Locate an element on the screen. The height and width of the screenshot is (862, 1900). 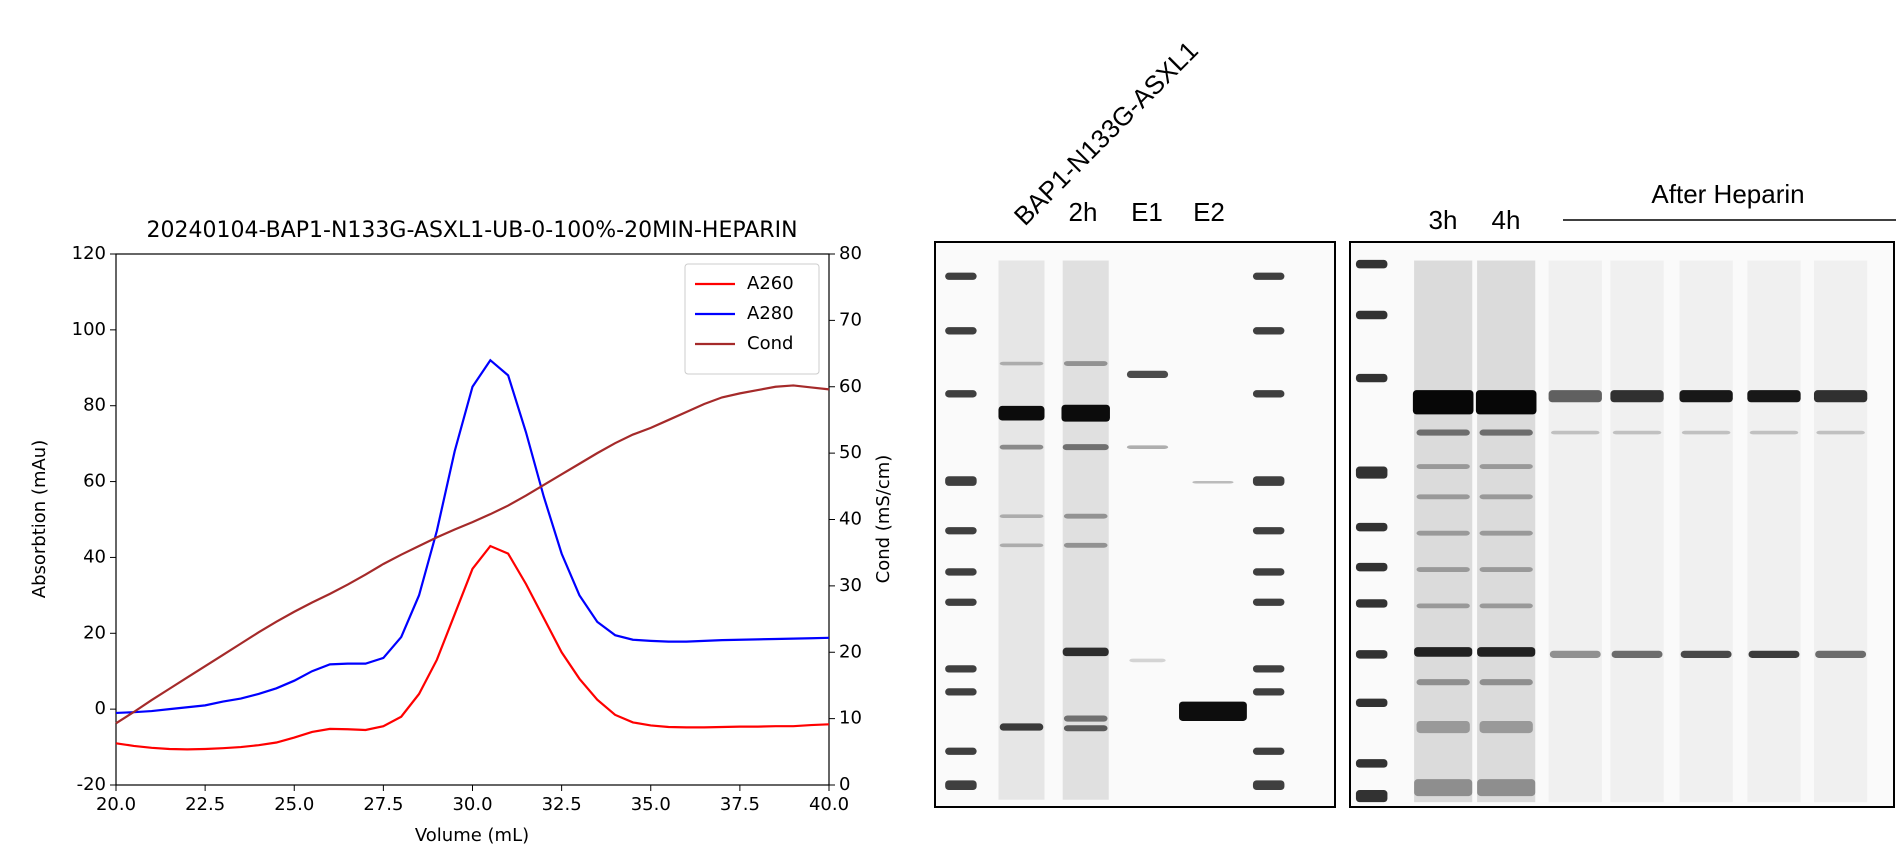
x-tick-label: 30.0 is located at coordinates (472, 804).